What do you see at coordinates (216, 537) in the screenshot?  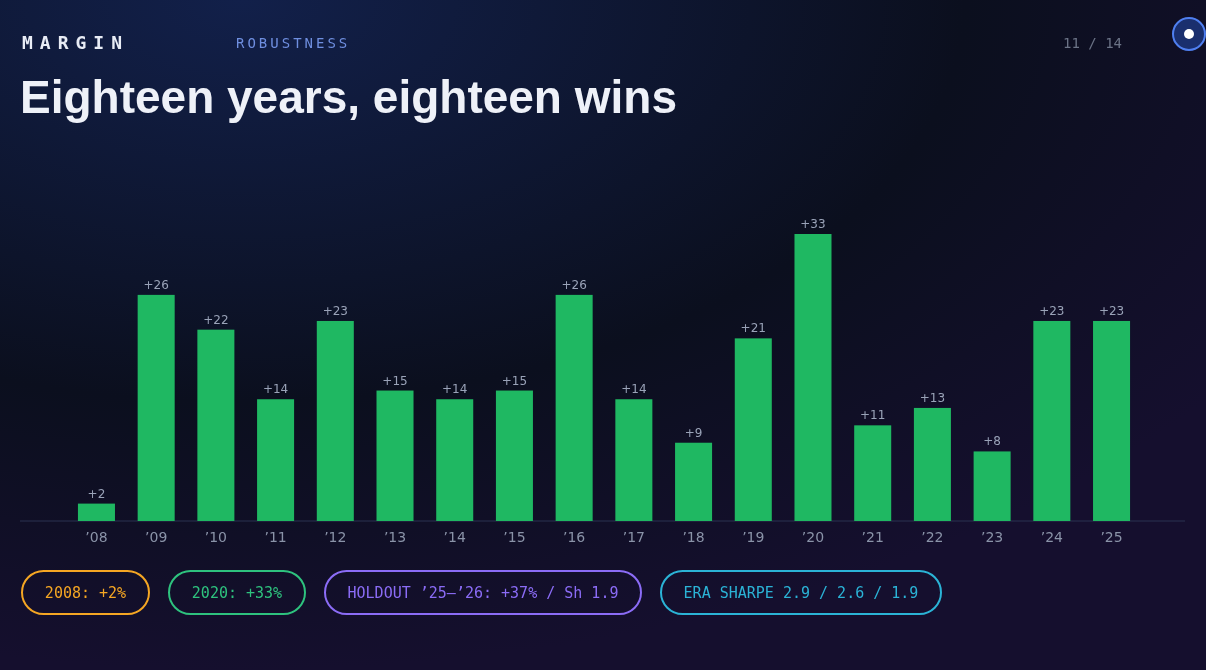 I see `x-tick-label: ’10` at bounding box center [216, 537].